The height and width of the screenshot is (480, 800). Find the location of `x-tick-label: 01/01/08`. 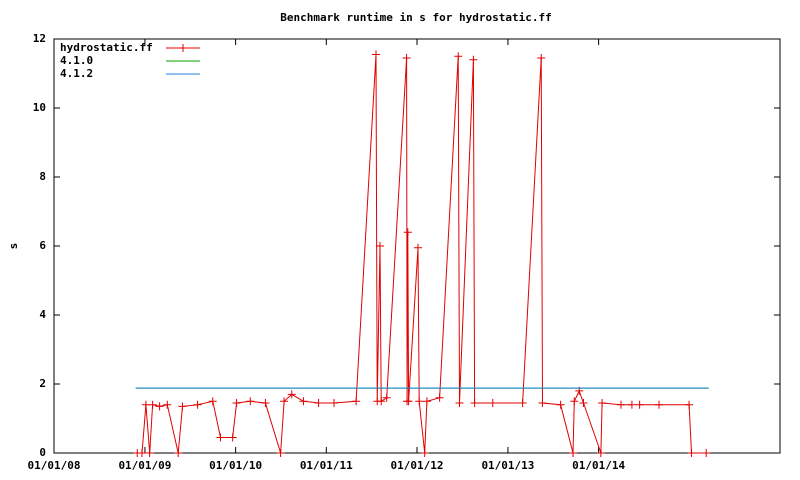

x-tick-label: 01/01/08 is located at coordinates (54, 465).